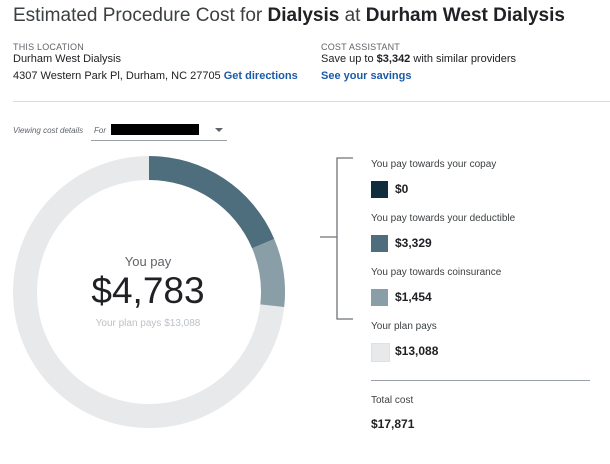 This screenshot has width=610, height=464. I want to click on header-divider, so click(311, 101).